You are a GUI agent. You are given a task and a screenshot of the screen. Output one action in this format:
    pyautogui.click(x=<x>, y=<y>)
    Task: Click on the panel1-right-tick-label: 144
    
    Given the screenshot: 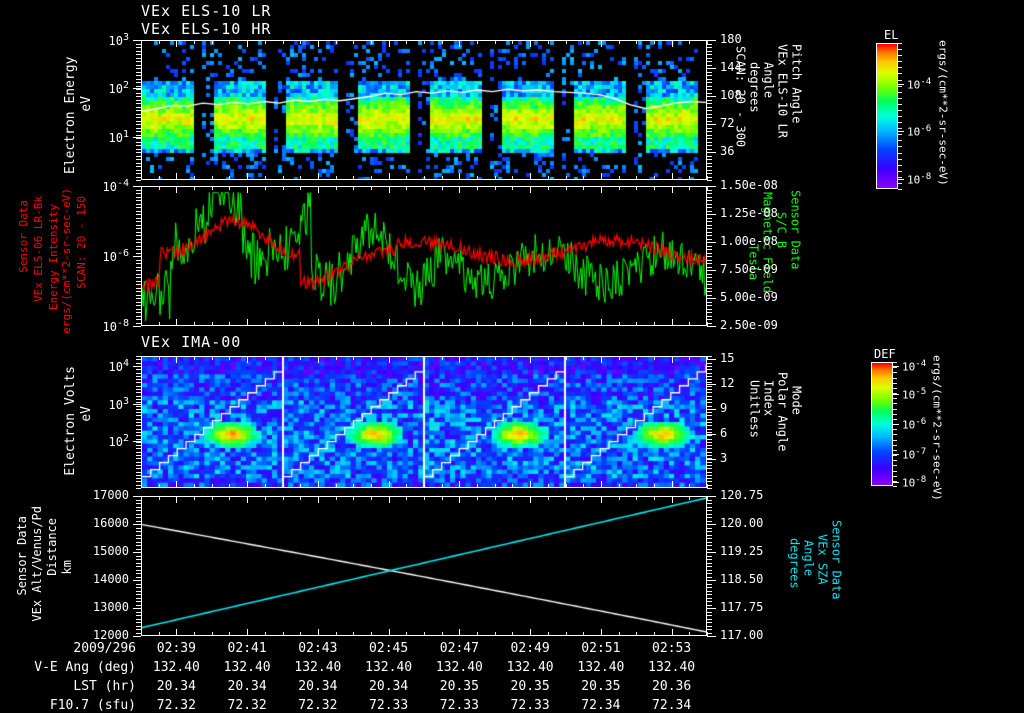 What is the action you would take?
    pyautogui.click(x=731, y=67)
    